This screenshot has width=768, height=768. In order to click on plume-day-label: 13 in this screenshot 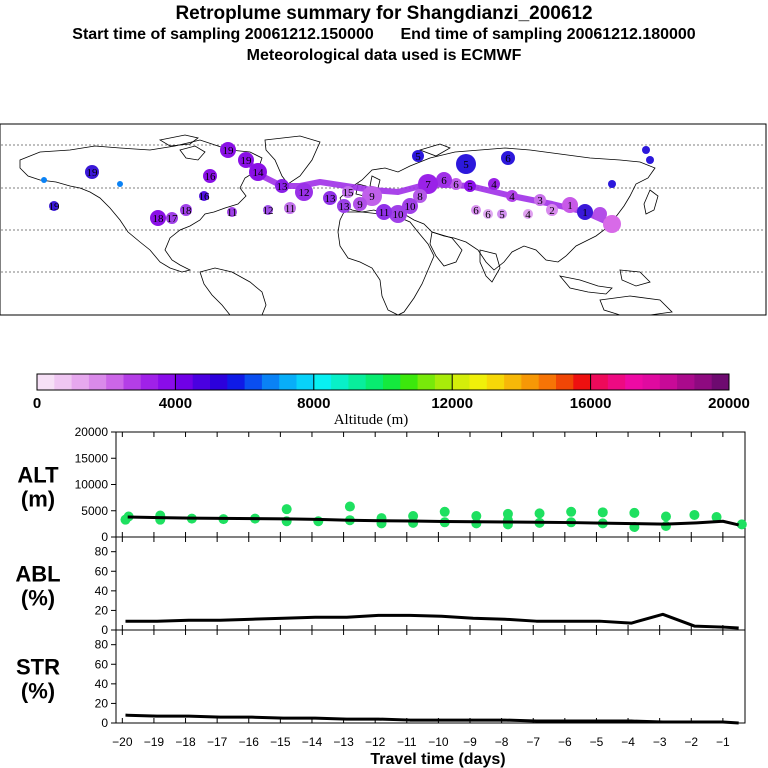, I will do `click(283, 187)`.